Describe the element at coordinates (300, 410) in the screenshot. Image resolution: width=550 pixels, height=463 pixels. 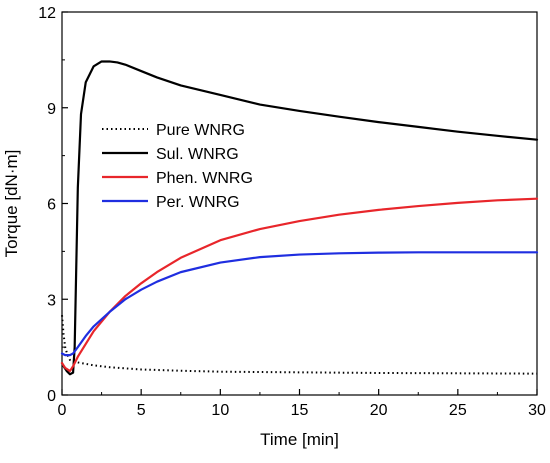
I see `x-tick-label: 15` at that location.